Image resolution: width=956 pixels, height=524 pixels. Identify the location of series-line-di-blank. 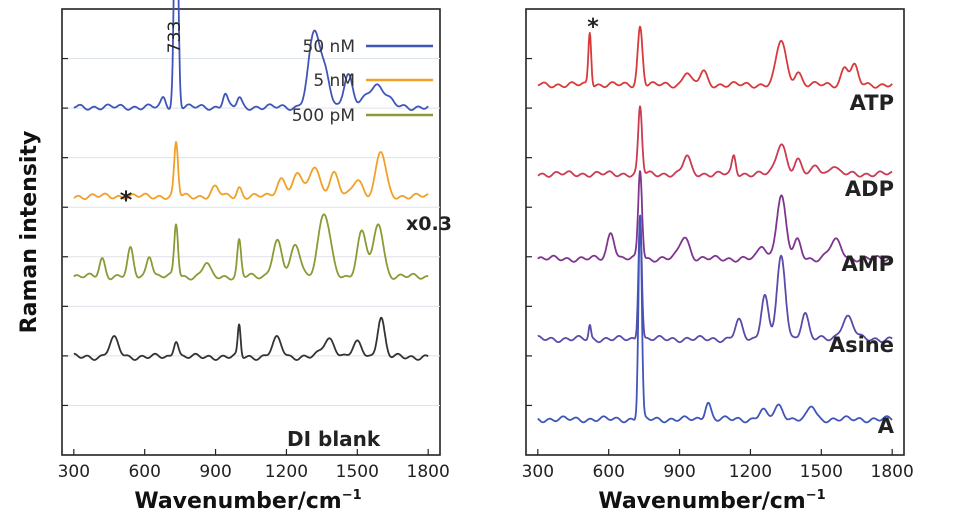
(251, 338).